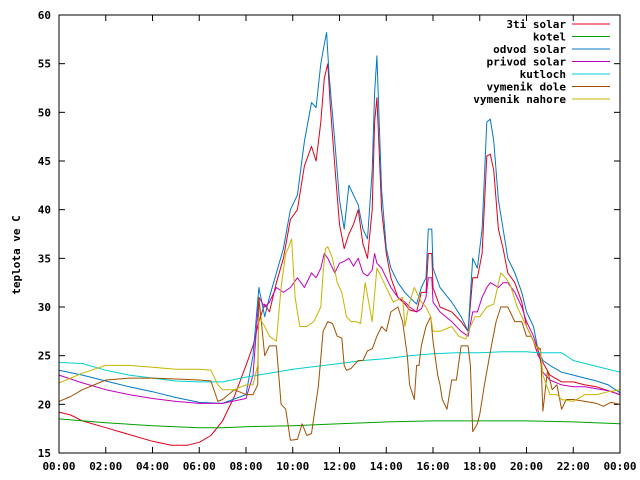  Describe the element at coordinates (527, 87) in the screenshot. I see `legend-label: vymenik dole` at that location.